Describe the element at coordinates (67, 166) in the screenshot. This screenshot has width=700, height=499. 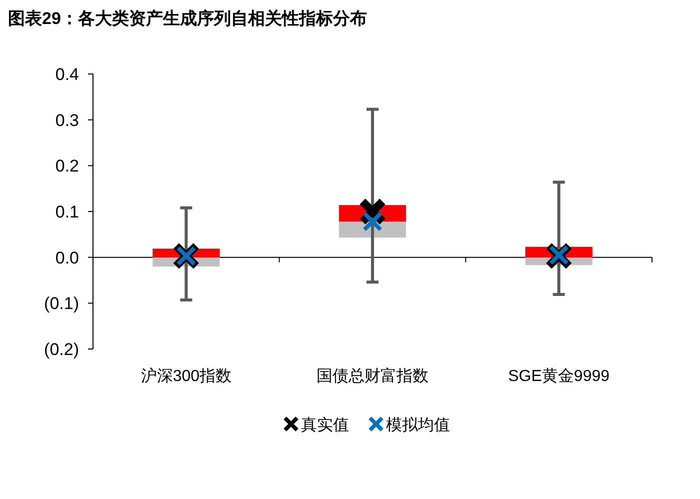
I see `y-tick-label: 0.2` at that location.